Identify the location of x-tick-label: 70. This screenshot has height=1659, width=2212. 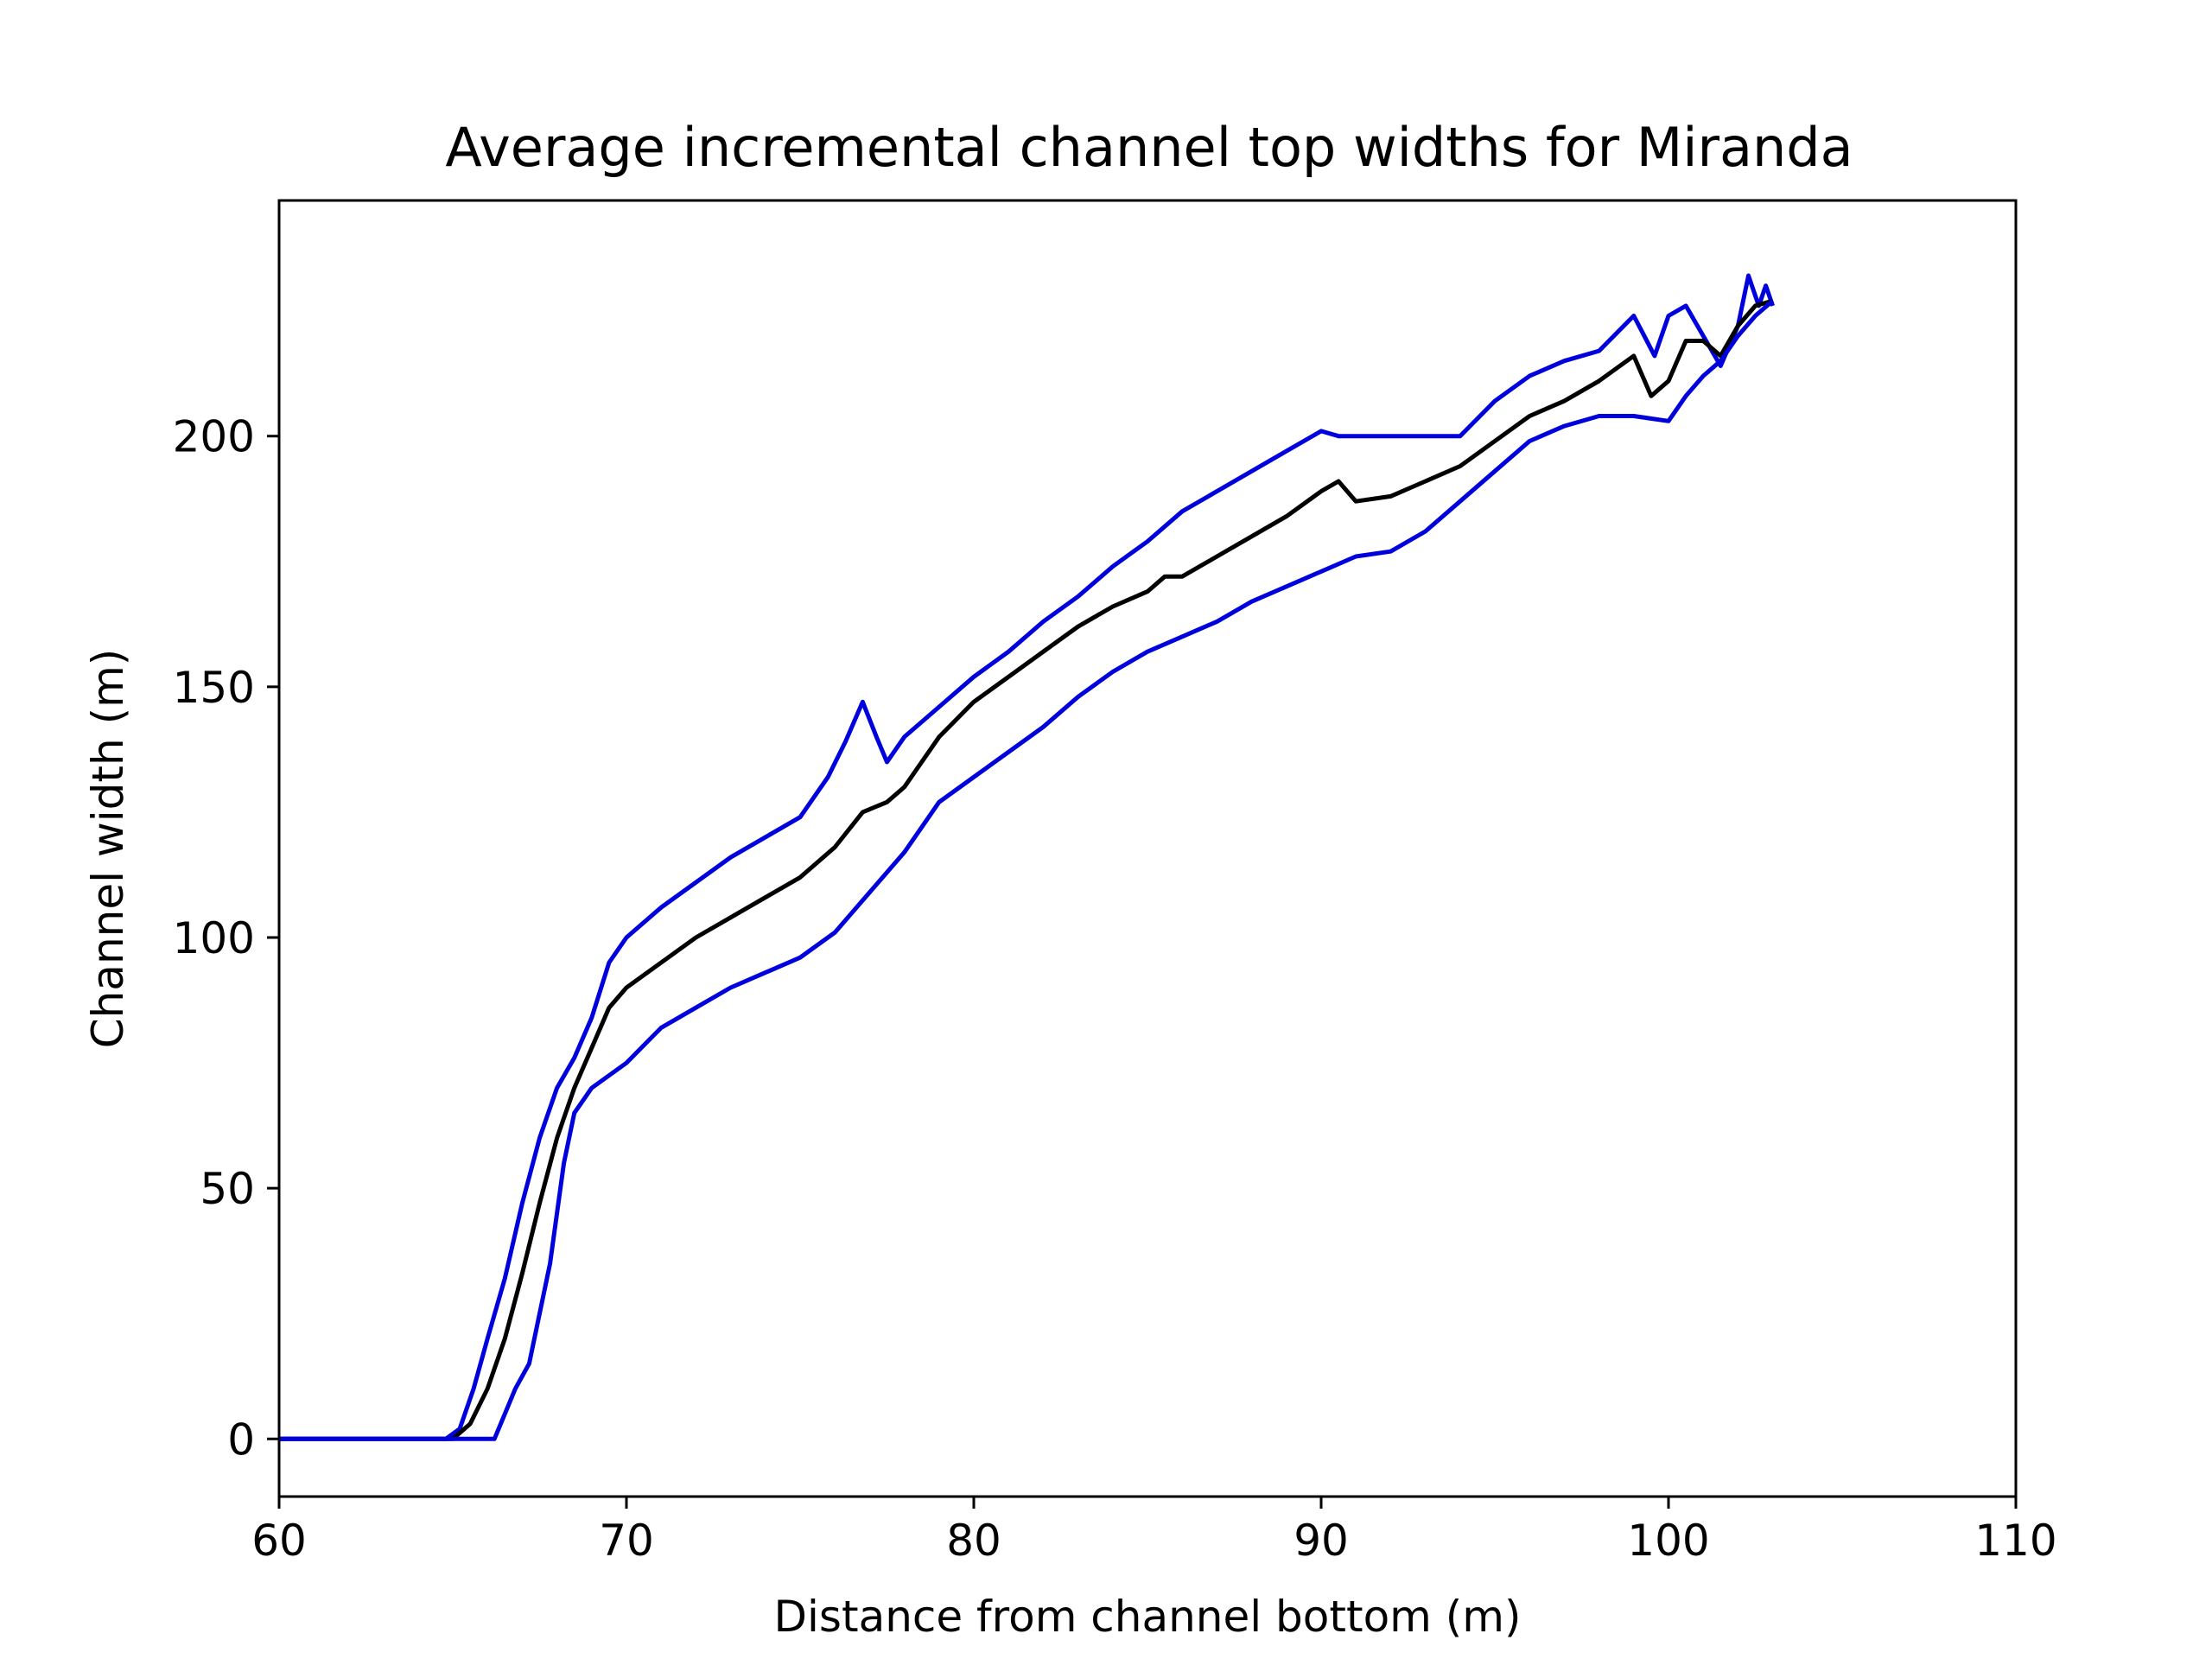
(626, 1541).